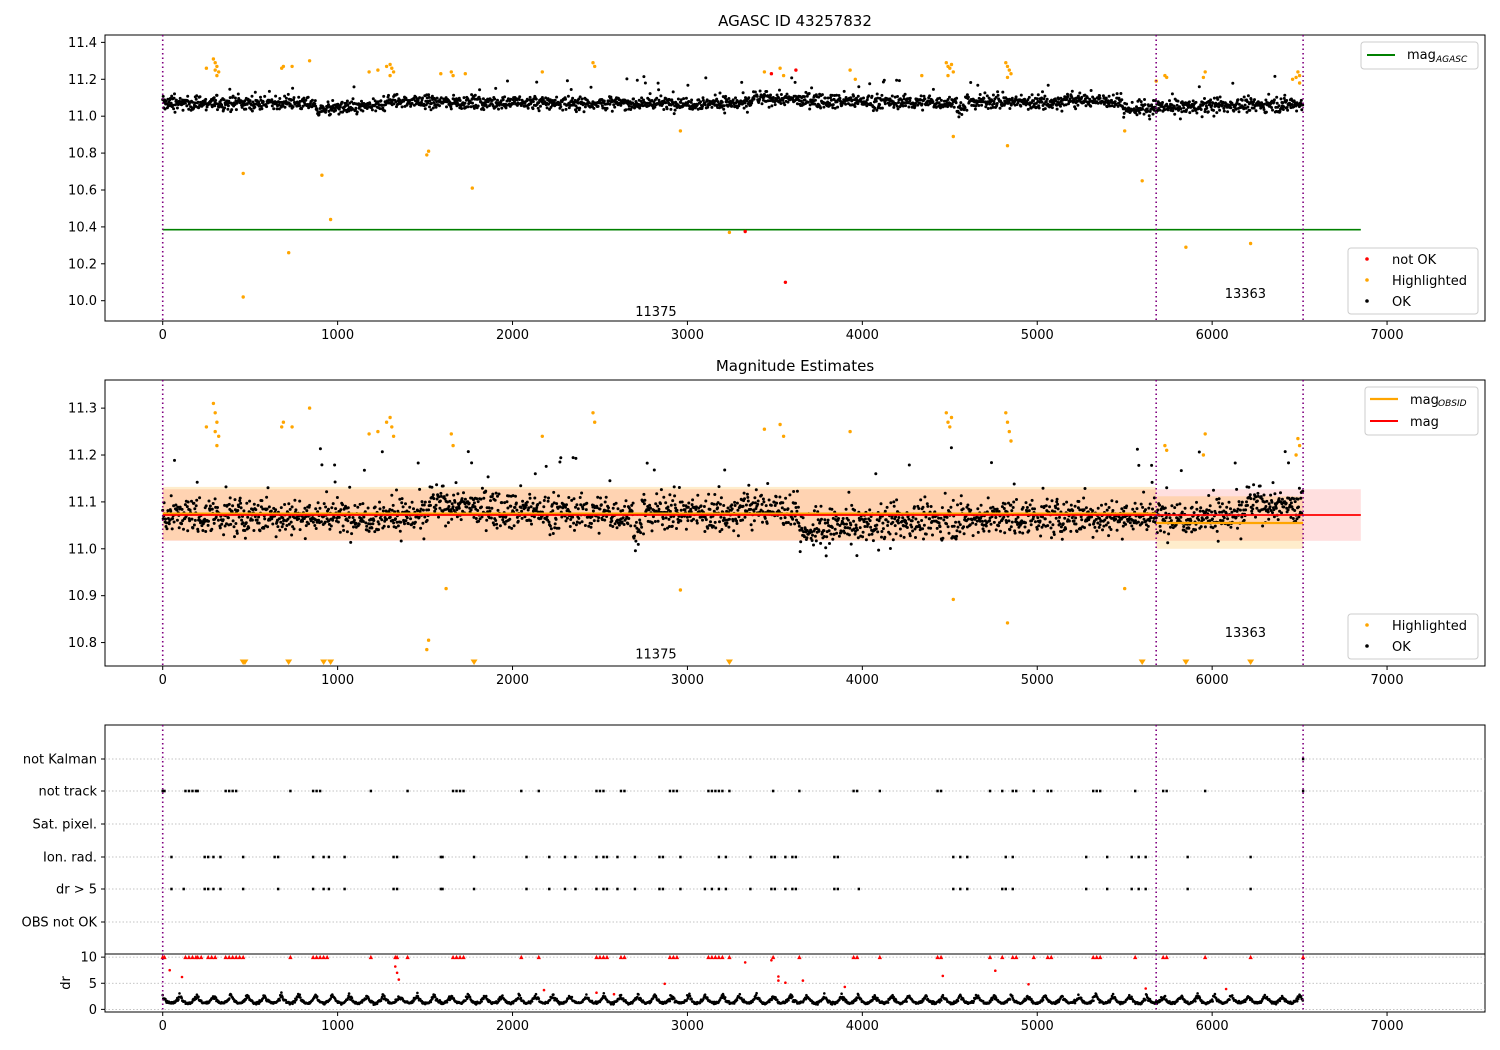 The width and height of the screenshot is (1500, 1050). What do you see at coordinates (687, 335) in the screenshot?
I see `x-tick-label: 3000` at bounding box center [687, 335].